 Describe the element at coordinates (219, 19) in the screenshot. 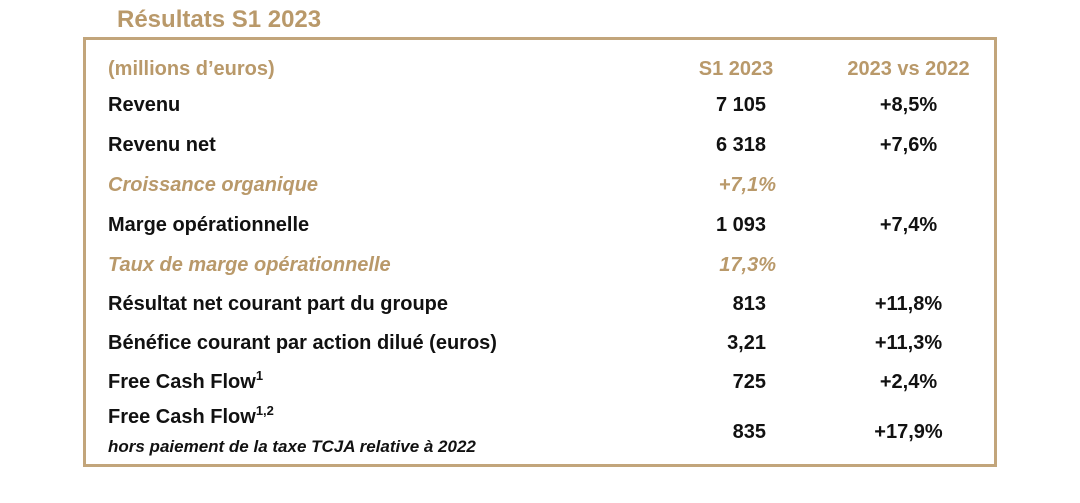

I see `page-title: Résultats S1 2023` at that location.